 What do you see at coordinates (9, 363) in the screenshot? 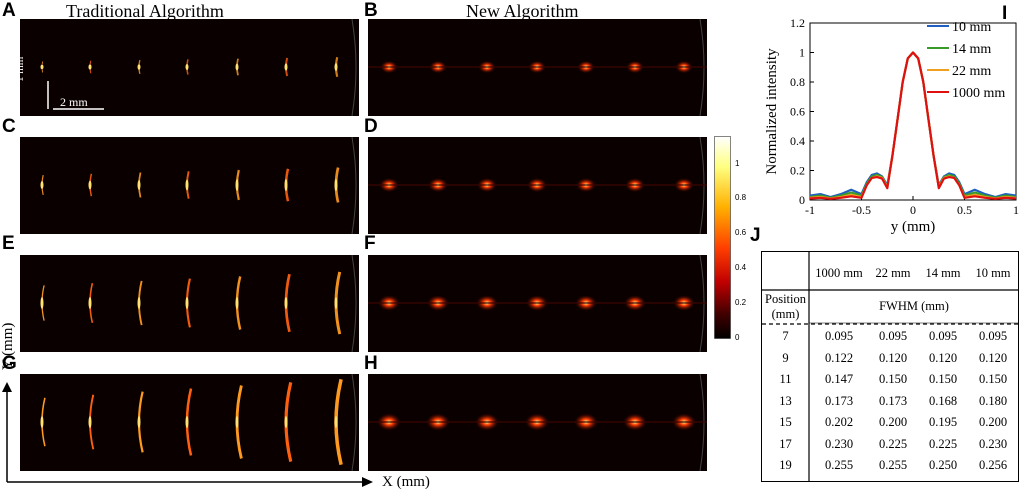
I see `panel-letter-g: G` at bounding box center [9, 363].